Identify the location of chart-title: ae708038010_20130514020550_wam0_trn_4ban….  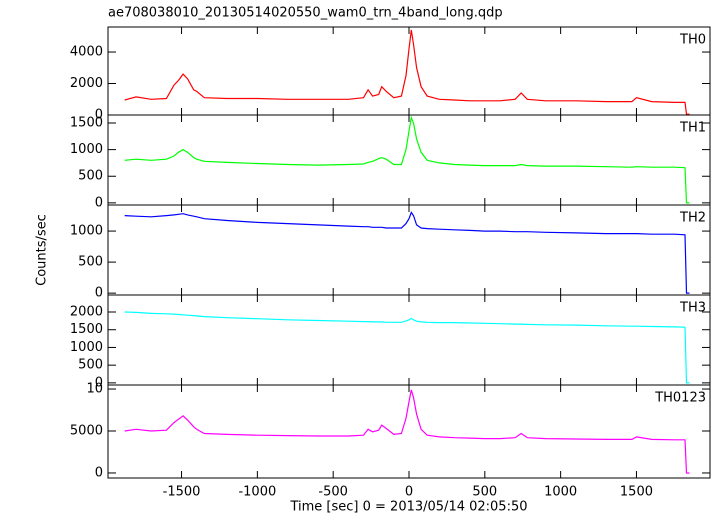
(305, 13).